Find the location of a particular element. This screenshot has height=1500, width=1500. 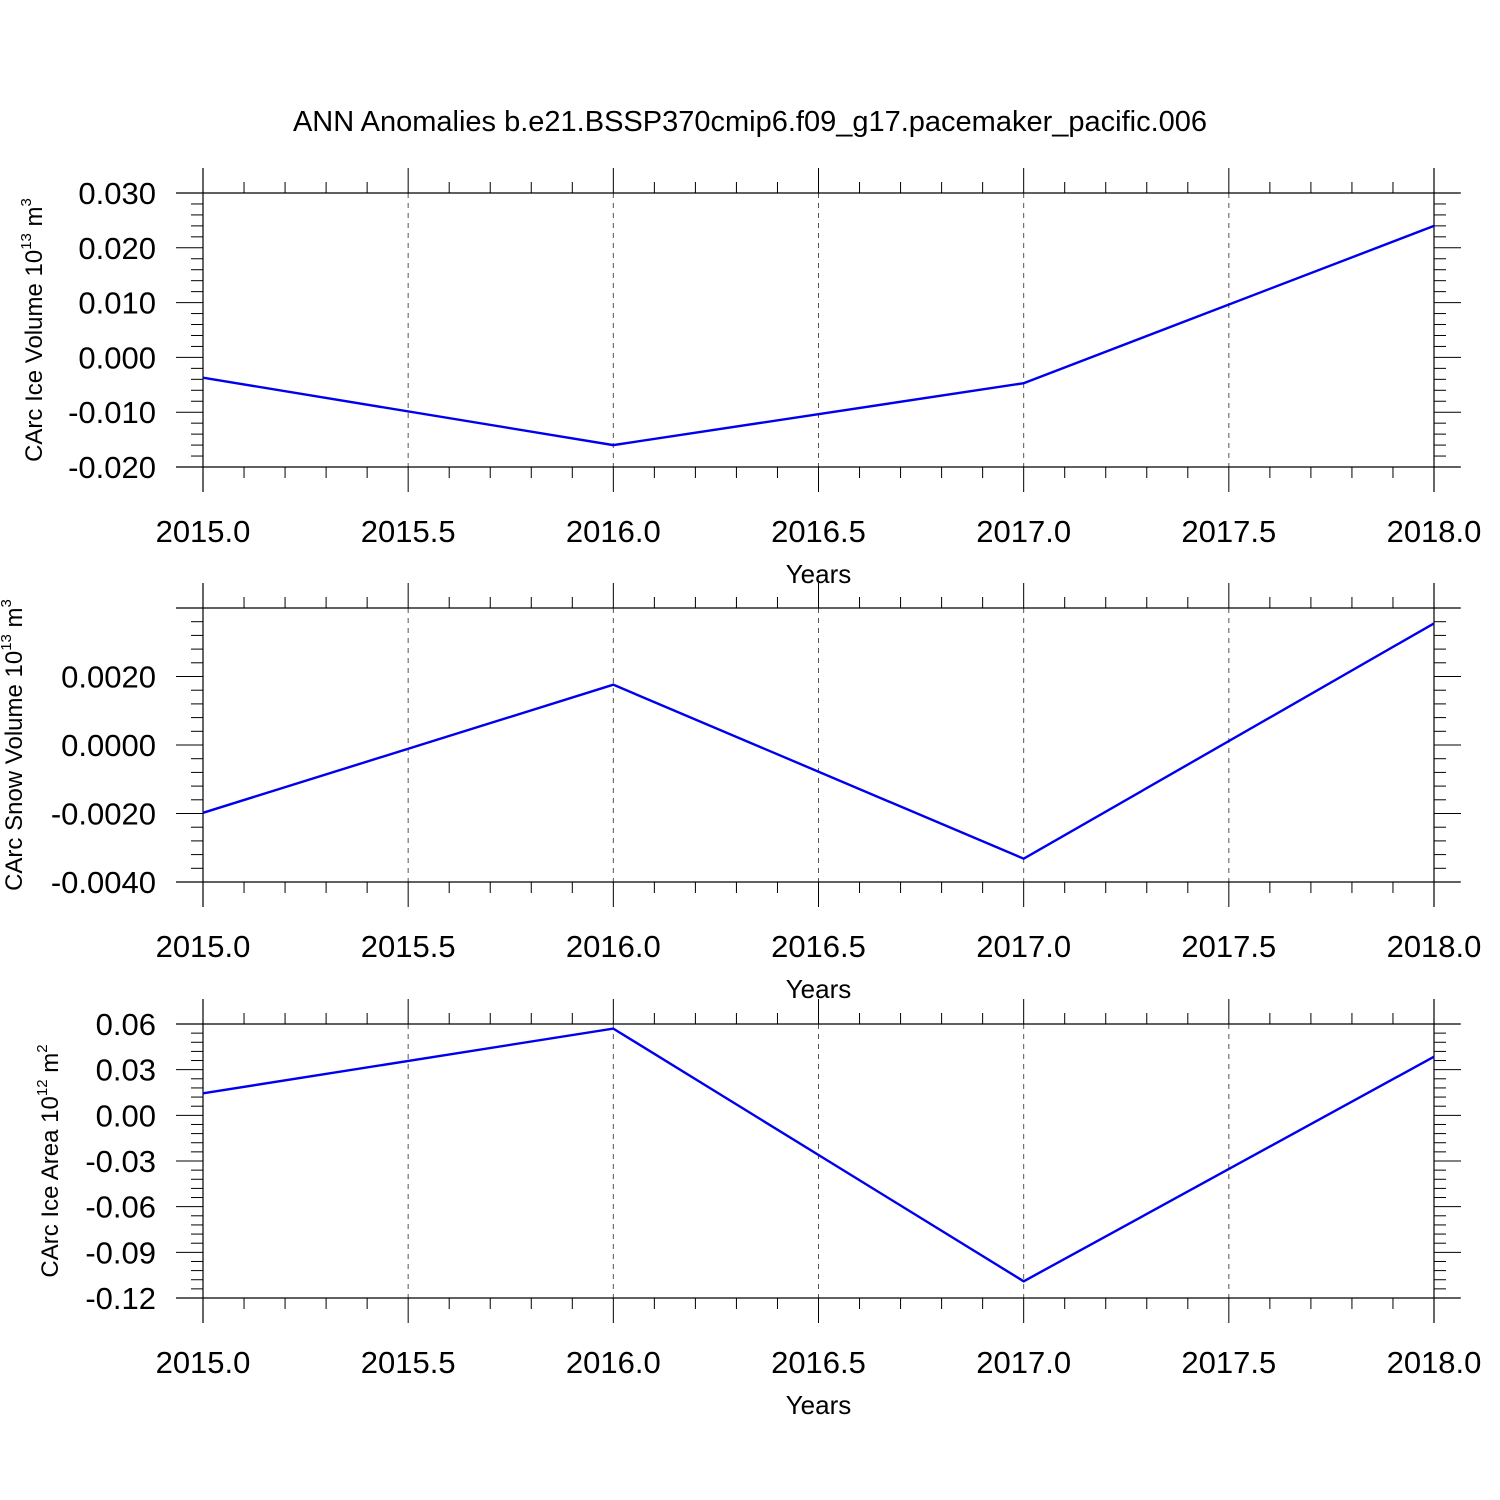

y-tick-label: -0.0040 is located at coordinates (103, 882).